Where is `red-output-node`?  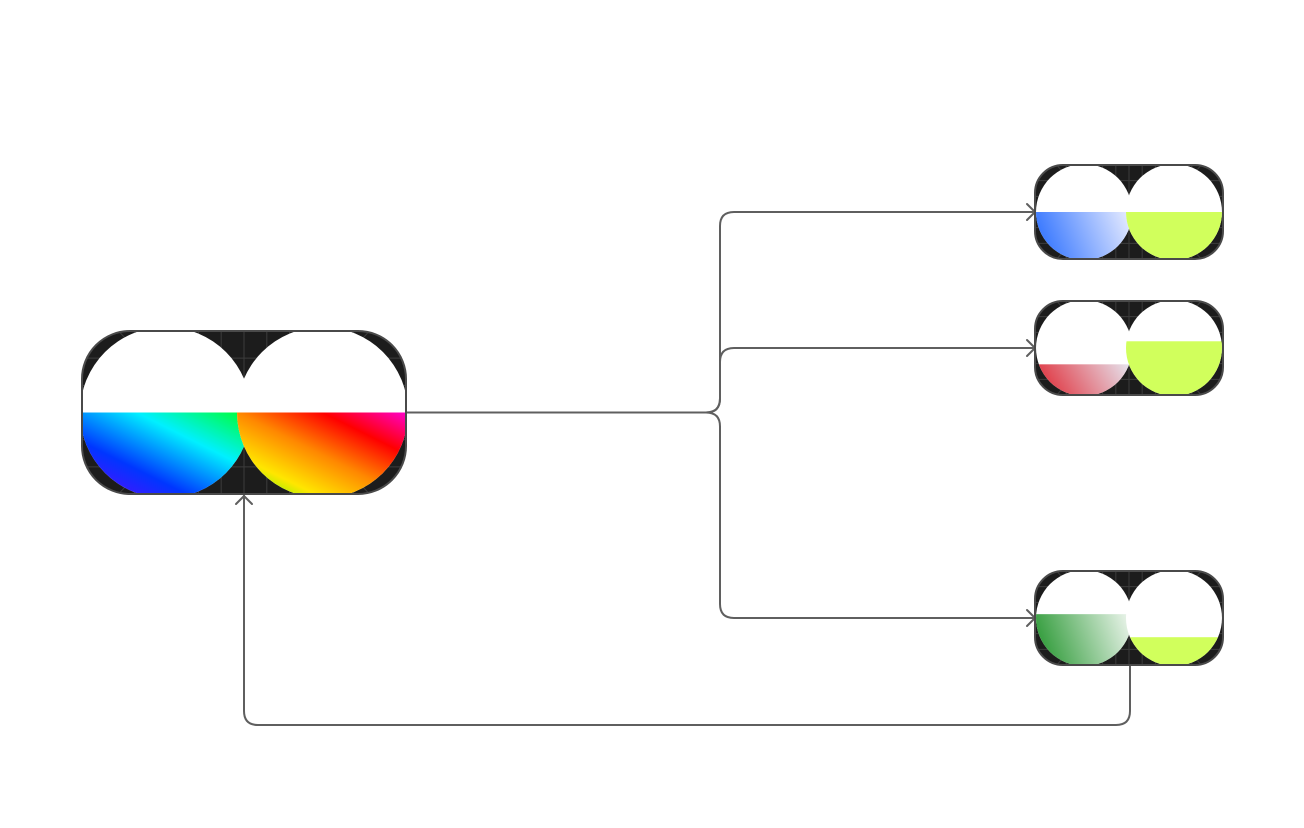
red-output-node is located at coordinates (1129, 348).